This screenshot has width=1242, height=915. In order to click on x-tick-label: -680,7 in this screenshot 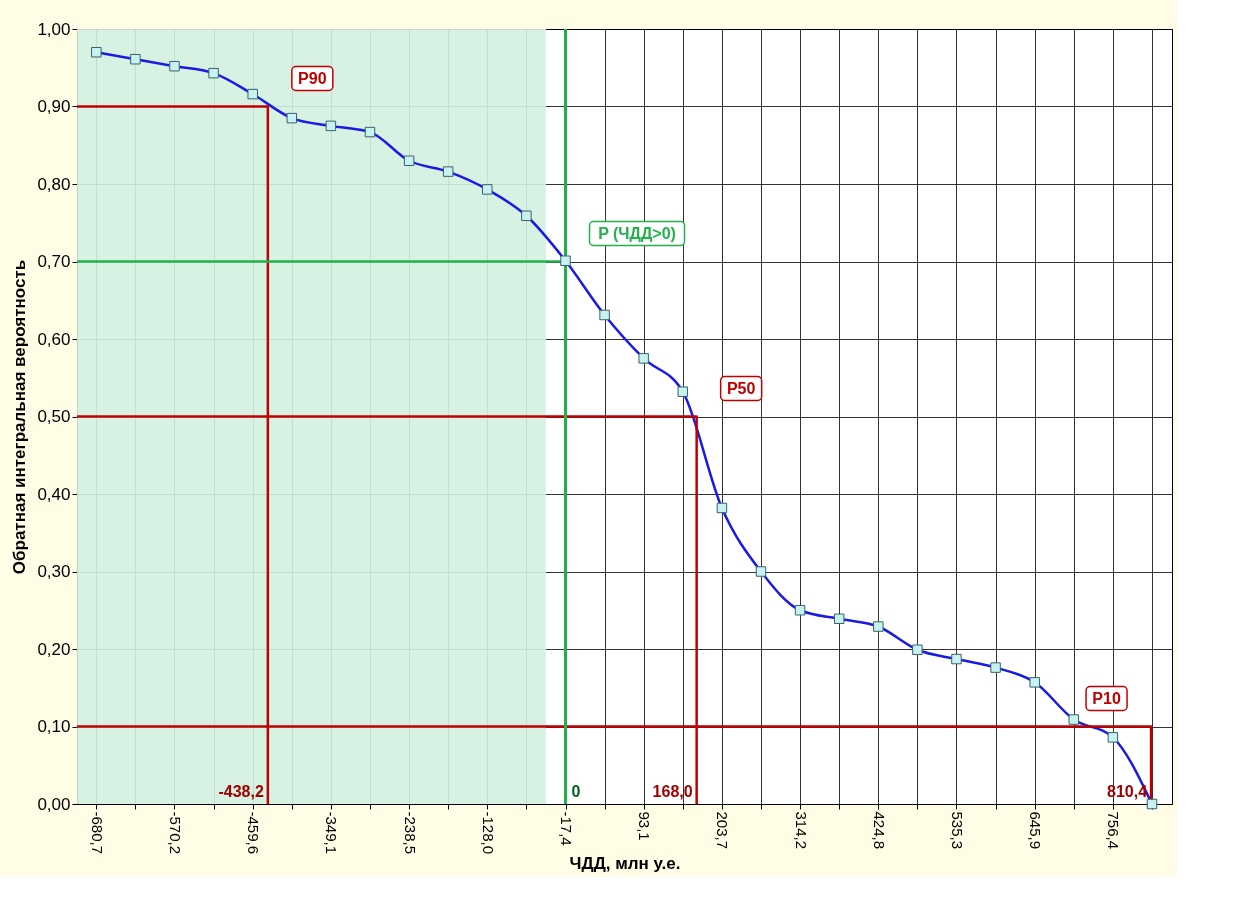, I will do `click(97, 833)`.